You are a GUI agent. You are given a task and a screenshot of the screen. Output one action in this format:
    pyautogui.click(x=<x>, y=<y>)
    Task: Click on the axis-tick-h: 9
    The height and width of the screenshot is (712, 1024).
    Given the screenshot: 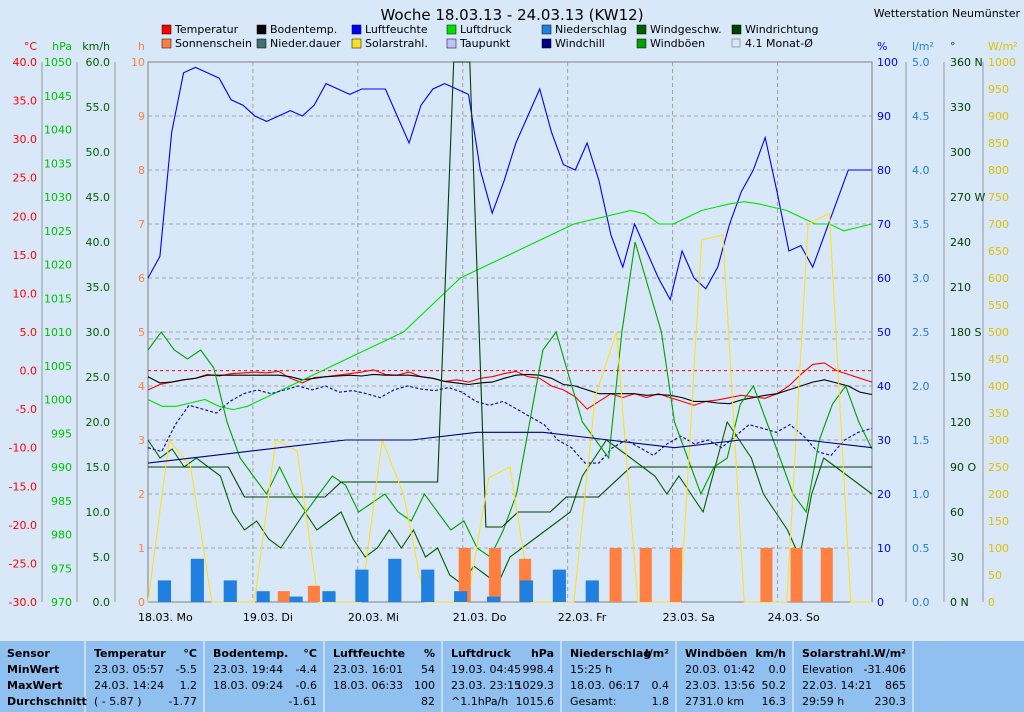 What is the action you would take?
    pyautogui.click(x=141, y=116)
    